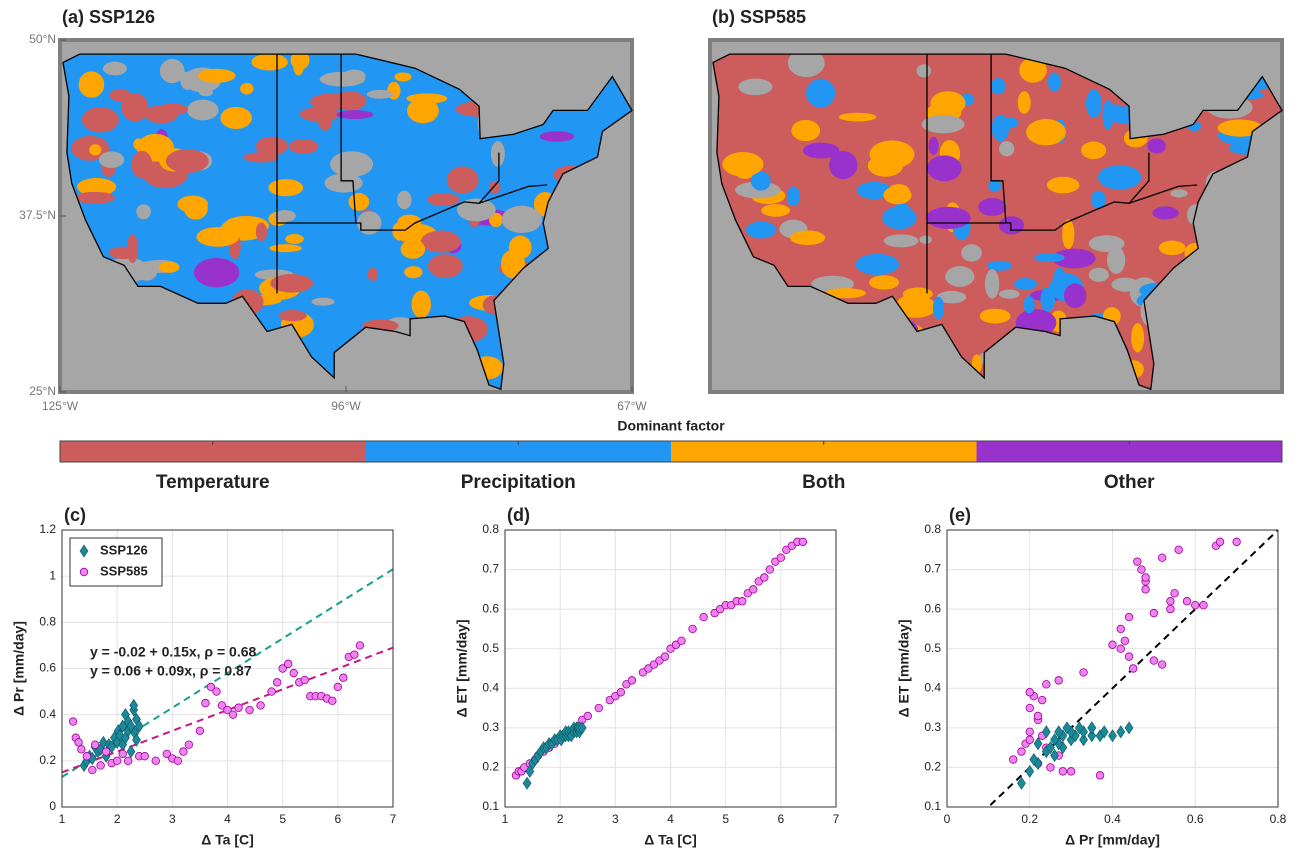 This screenshot has height=854, width=1300. I want to click on y-tick-label: 0.1, so click(932, 806).